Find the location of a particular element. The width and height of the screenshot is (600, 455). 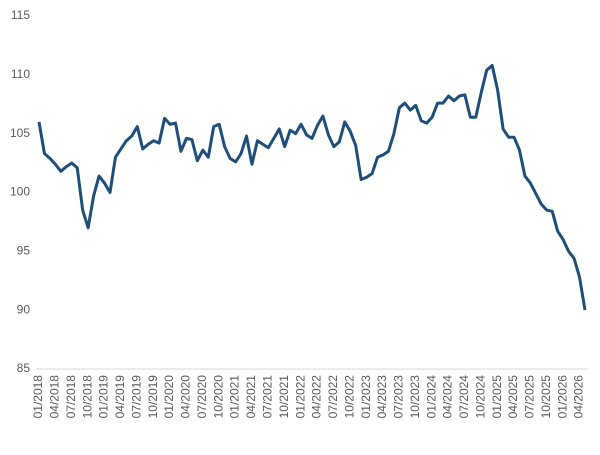

x-tick-label: 01/2022 is located at coordinates (300, 397).